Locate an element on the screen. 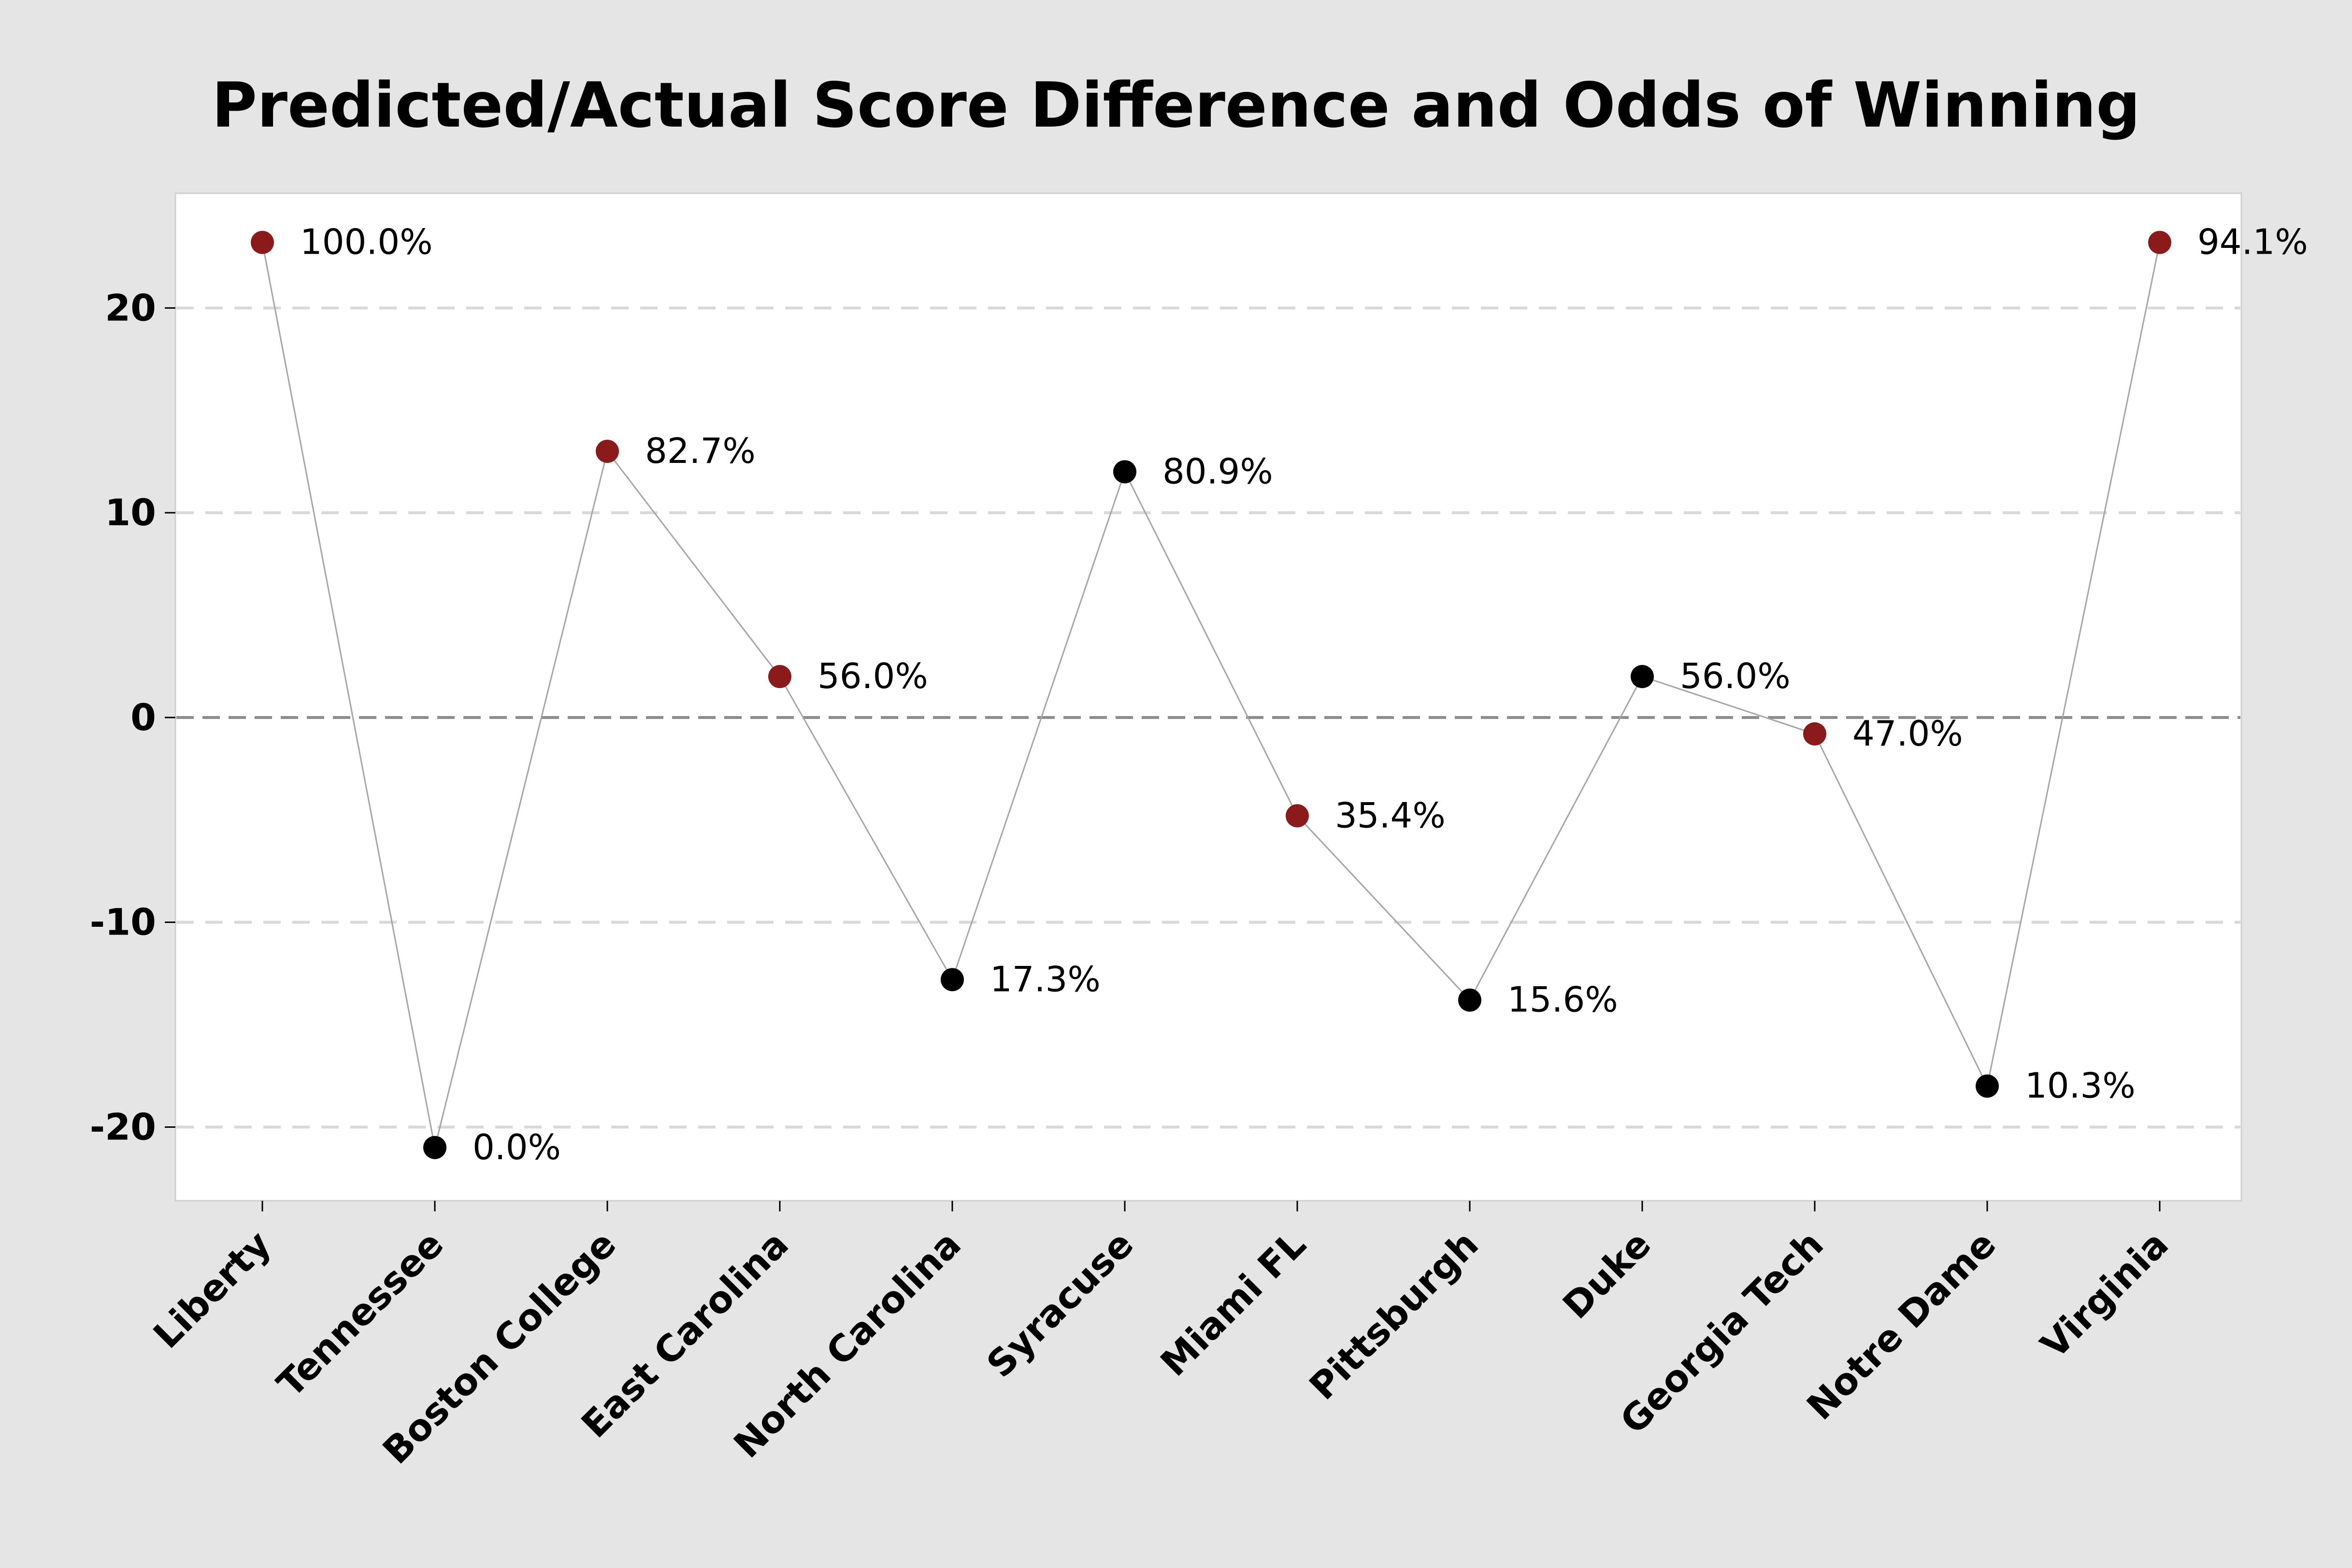  data-point-tennessee is located at coordinates (434, 1147).